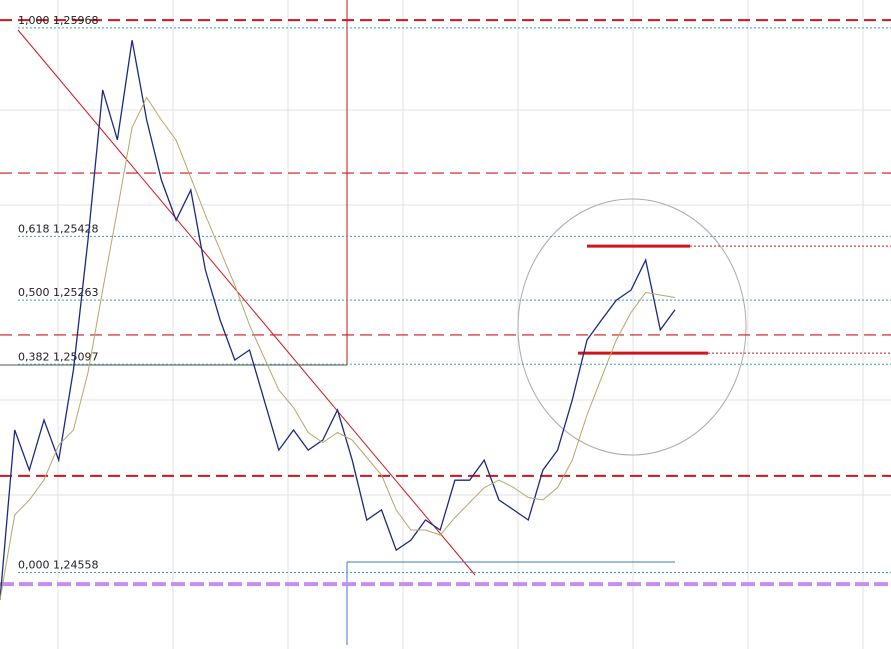 The width and height of the screenshot is (891, 649). What do you see at coordinates (58, 20) in the screenshot?
I see `fib-label: 1,000 1,25968` at bounding box center [58, 20].